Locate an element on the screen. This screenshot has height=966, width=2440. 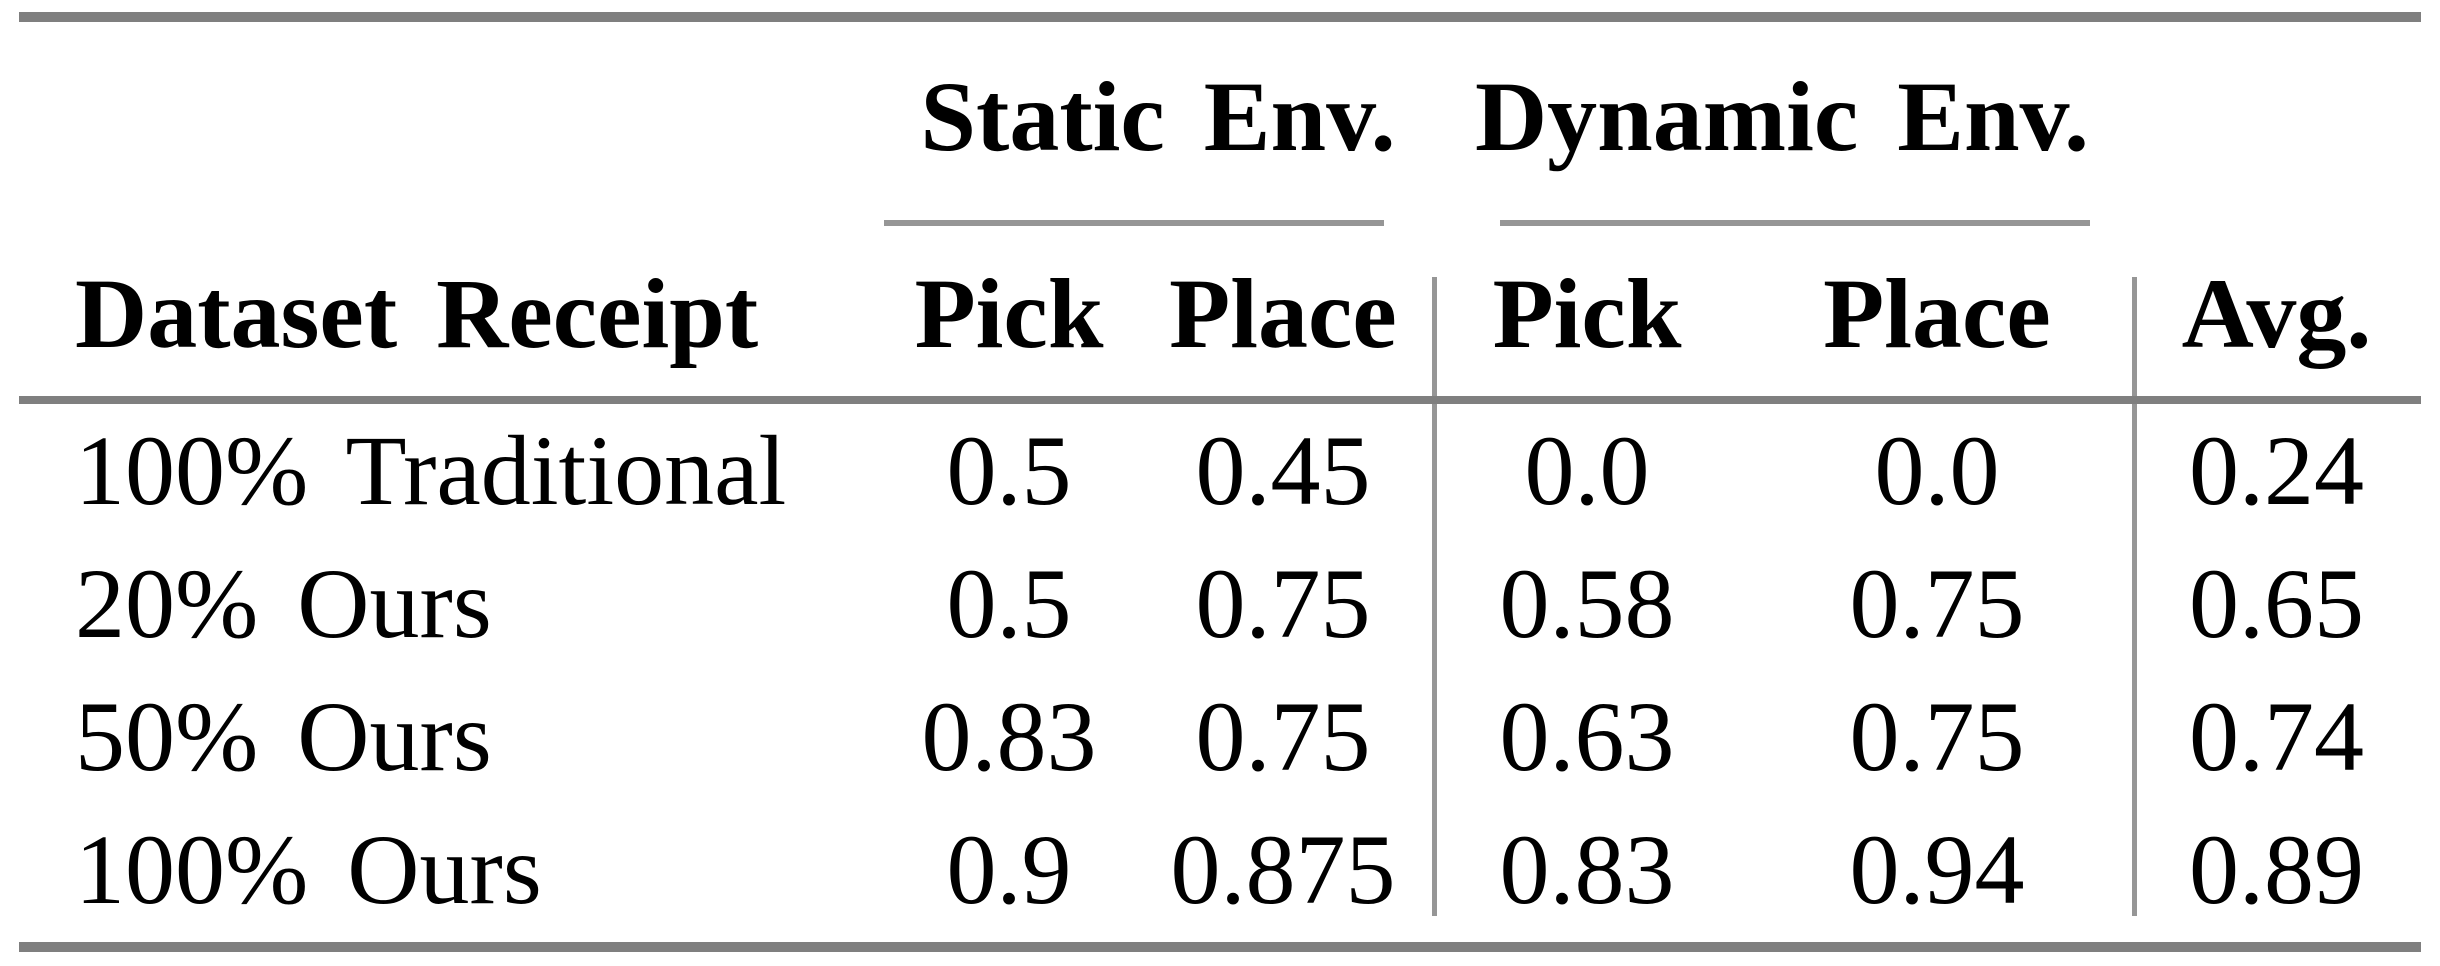
cell-avg: 0.65 is located at coordinates (2276, 603).